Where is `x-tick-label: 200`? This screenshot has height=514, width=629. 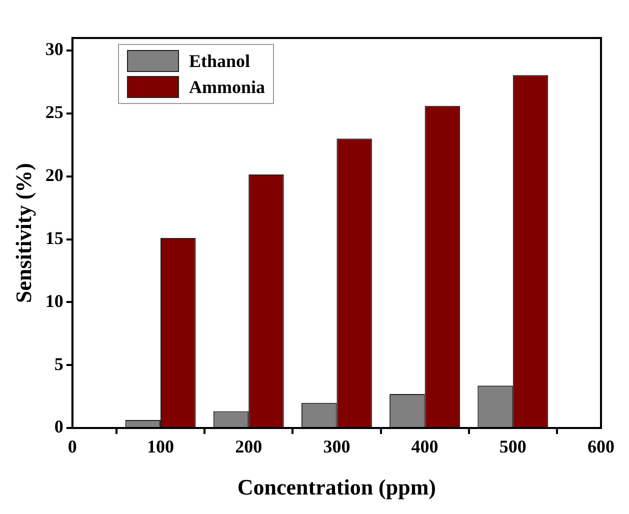 x-tick-label: 200 is located at coordinates (248, 446).